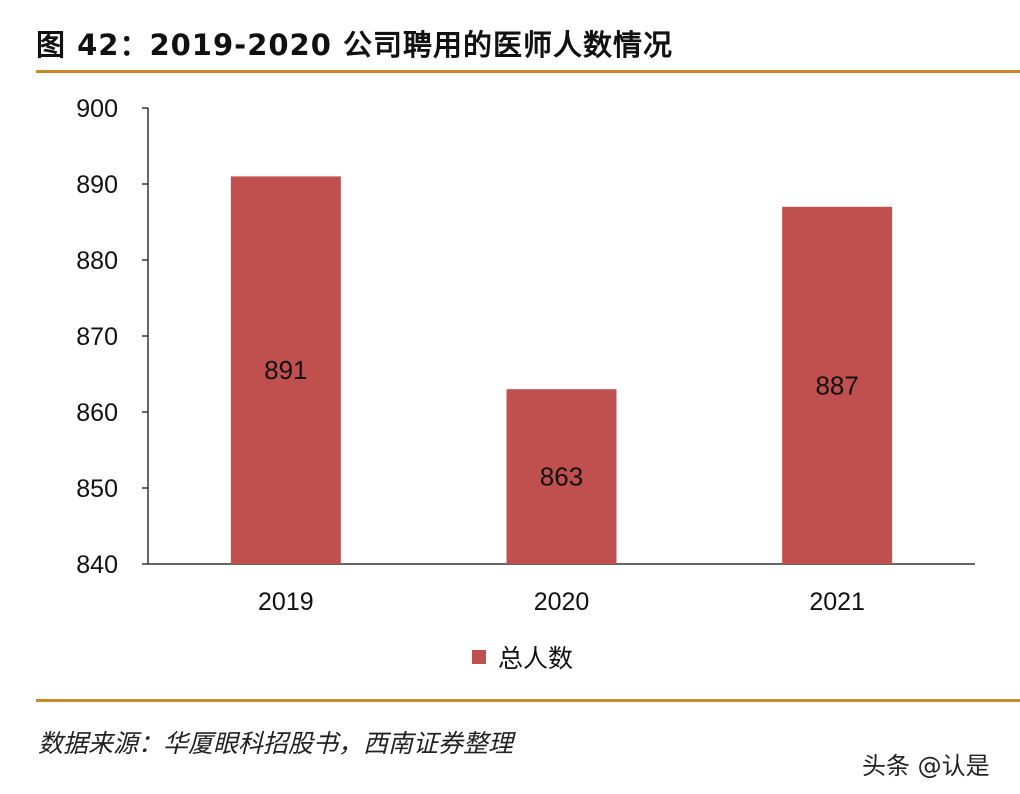  What do you see at coordinates (97, 337) in the screenshot?
I see `y-tick-label: 870` at bounding box center [97, 337].